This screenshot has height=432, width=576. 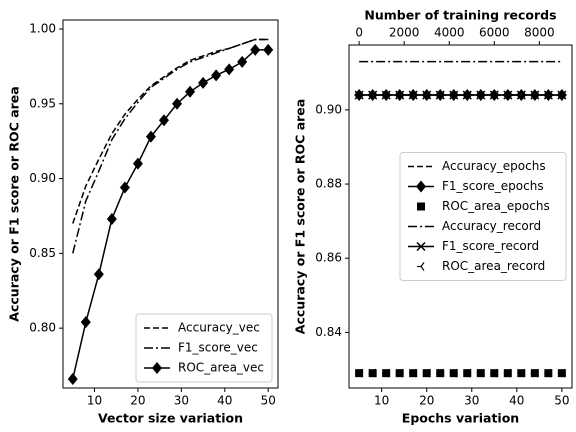 I want to click on legend-box, so click(x=204, y=348).